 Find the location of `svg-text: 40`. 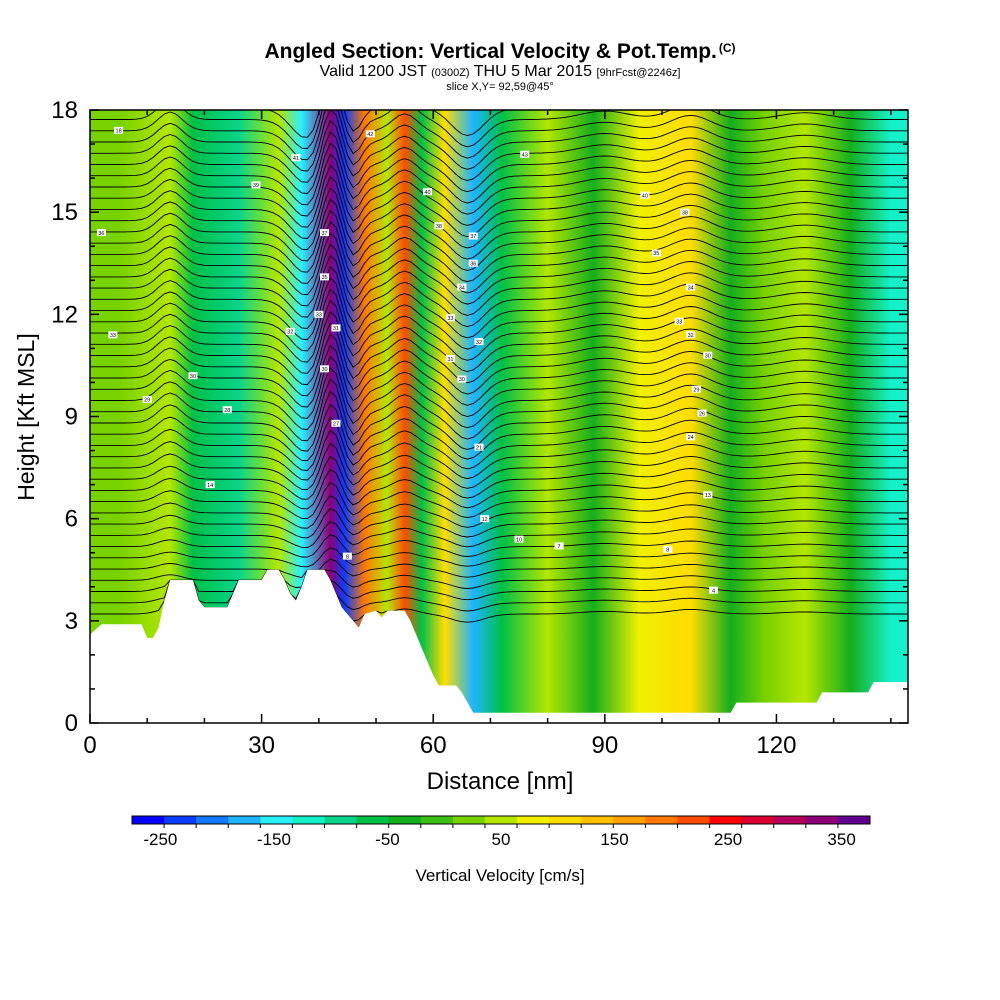

svg-text: 40 is located at coordinates (645, 196).